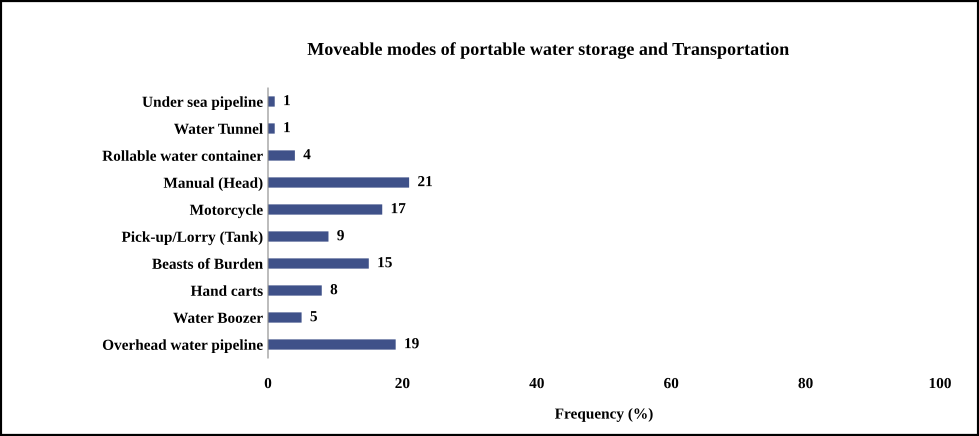 The width and height of the screenshot is (979, 436). I want to click on x-axis-title: Frequency (%), so click(603, 415).